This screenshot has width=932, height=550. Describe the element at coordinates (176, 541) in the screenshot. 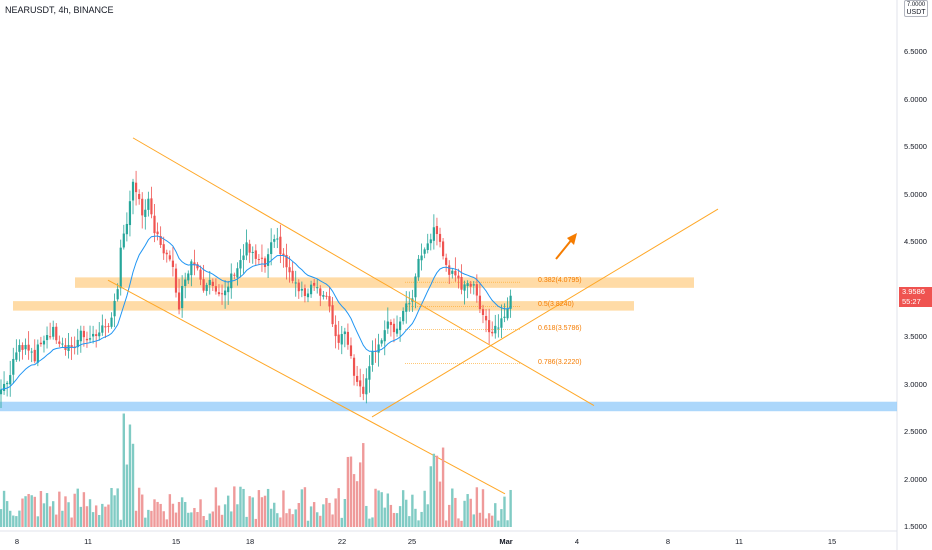

I see `time-tick-label: 15` at that location.